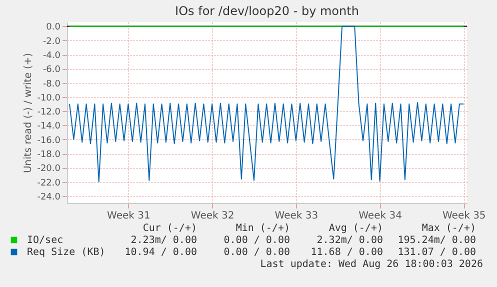 This screenshot has width=497, height=287. What do you see at coordinates (66, 252) in the screenshot?
I see `legend-label: Req Size (KB)` at bounding box center [66, 252].